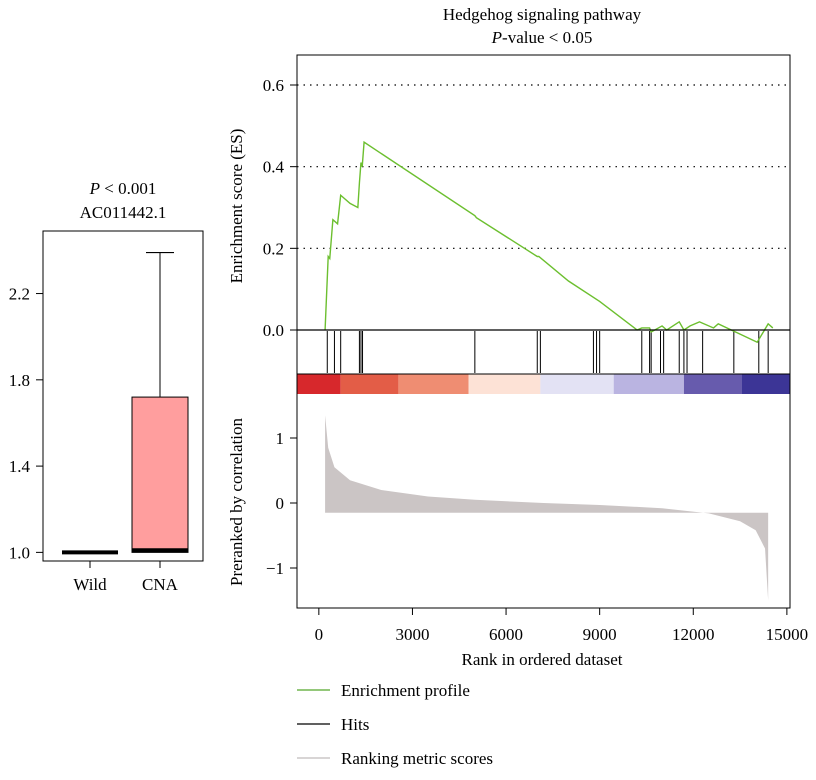 The height and width of the screenshot is (780, 816). Describe the element at coordinates (20, 466) in the screenshot. I see `boxplot-y-tick-label: 1.4` at that location.